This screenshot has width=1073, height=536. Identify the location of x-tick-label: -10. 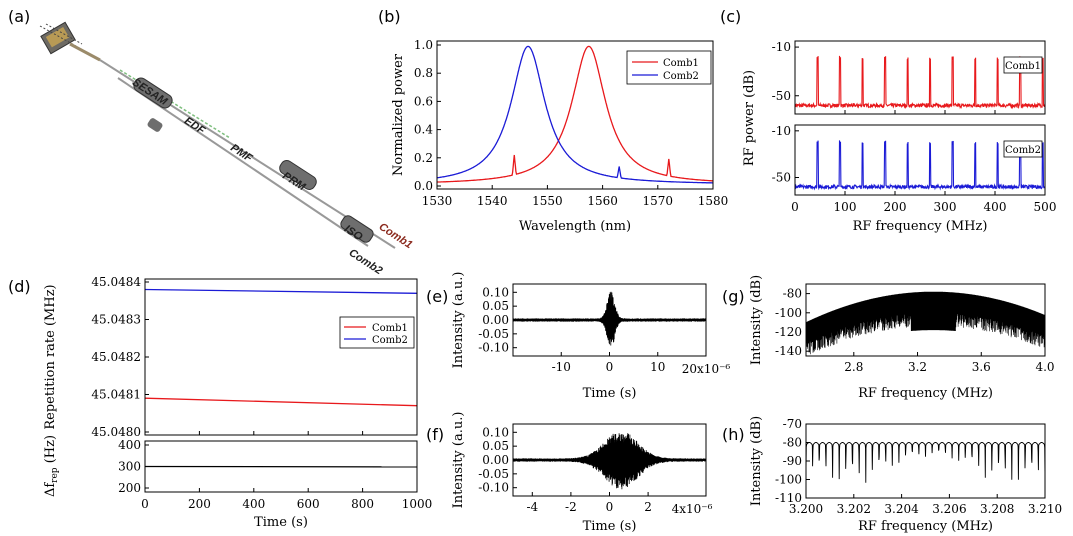
(561, 367).